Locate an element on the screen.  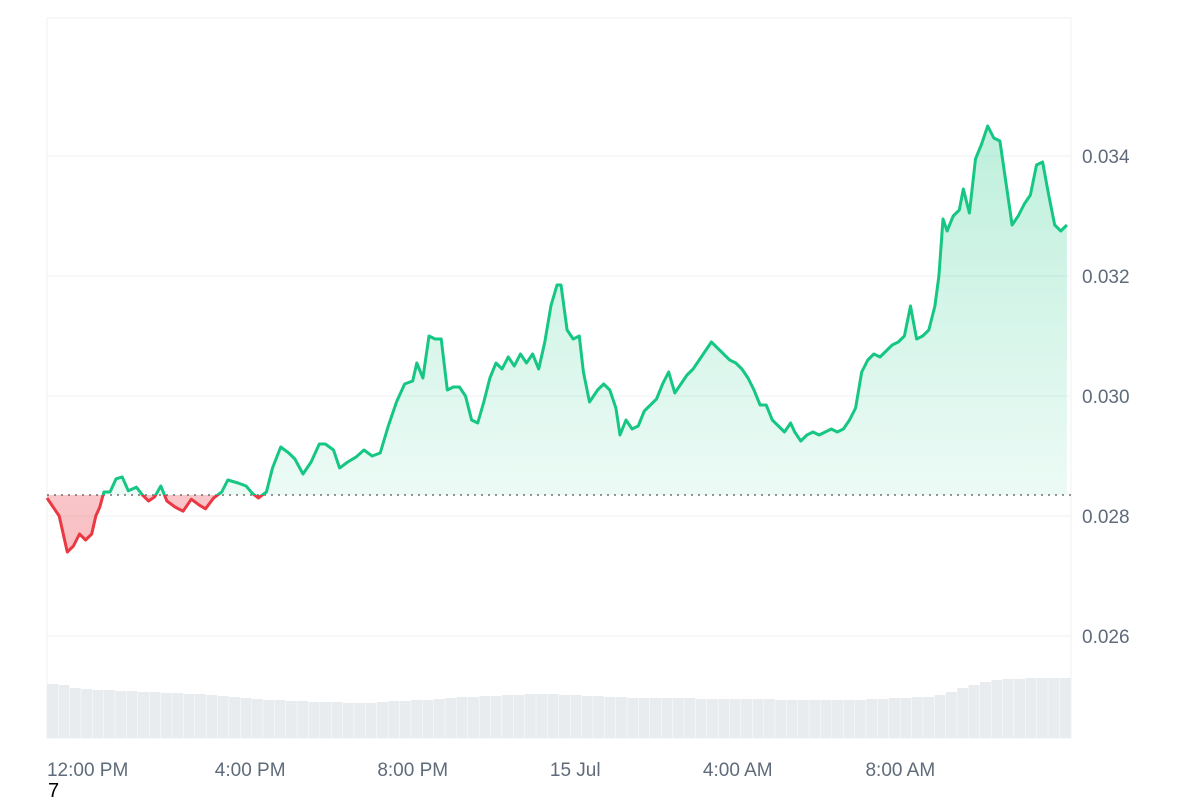
y-tick-label: 0.030 is located at coordinates (1106, 397).